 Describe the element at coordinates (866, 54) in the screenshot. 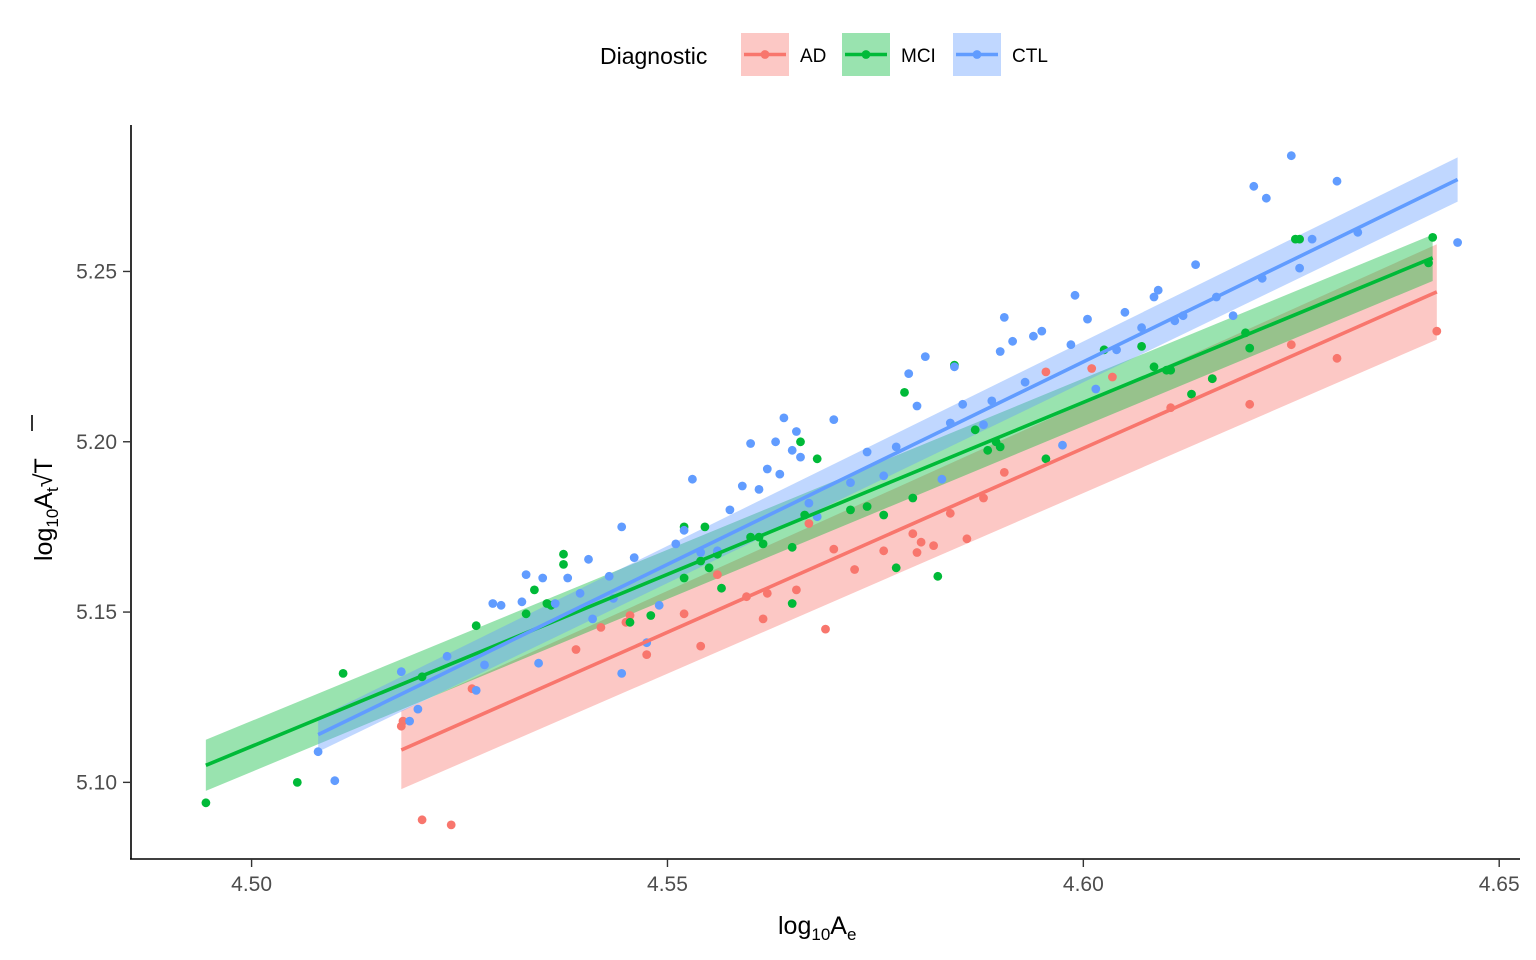

I see `legend-key-point-mci` at that location.